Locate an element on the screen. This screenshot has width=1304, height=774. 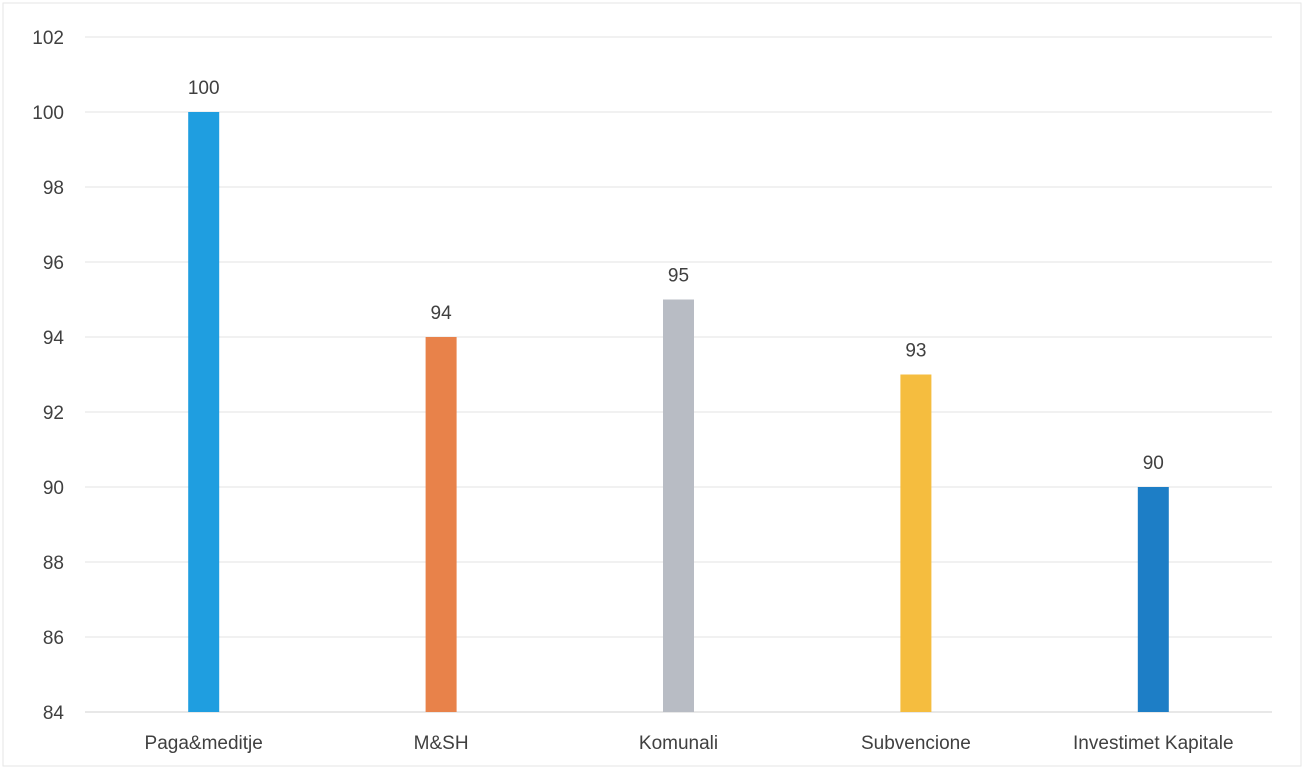
x-category-label: Subvencione is located at coordinates (916, 743).